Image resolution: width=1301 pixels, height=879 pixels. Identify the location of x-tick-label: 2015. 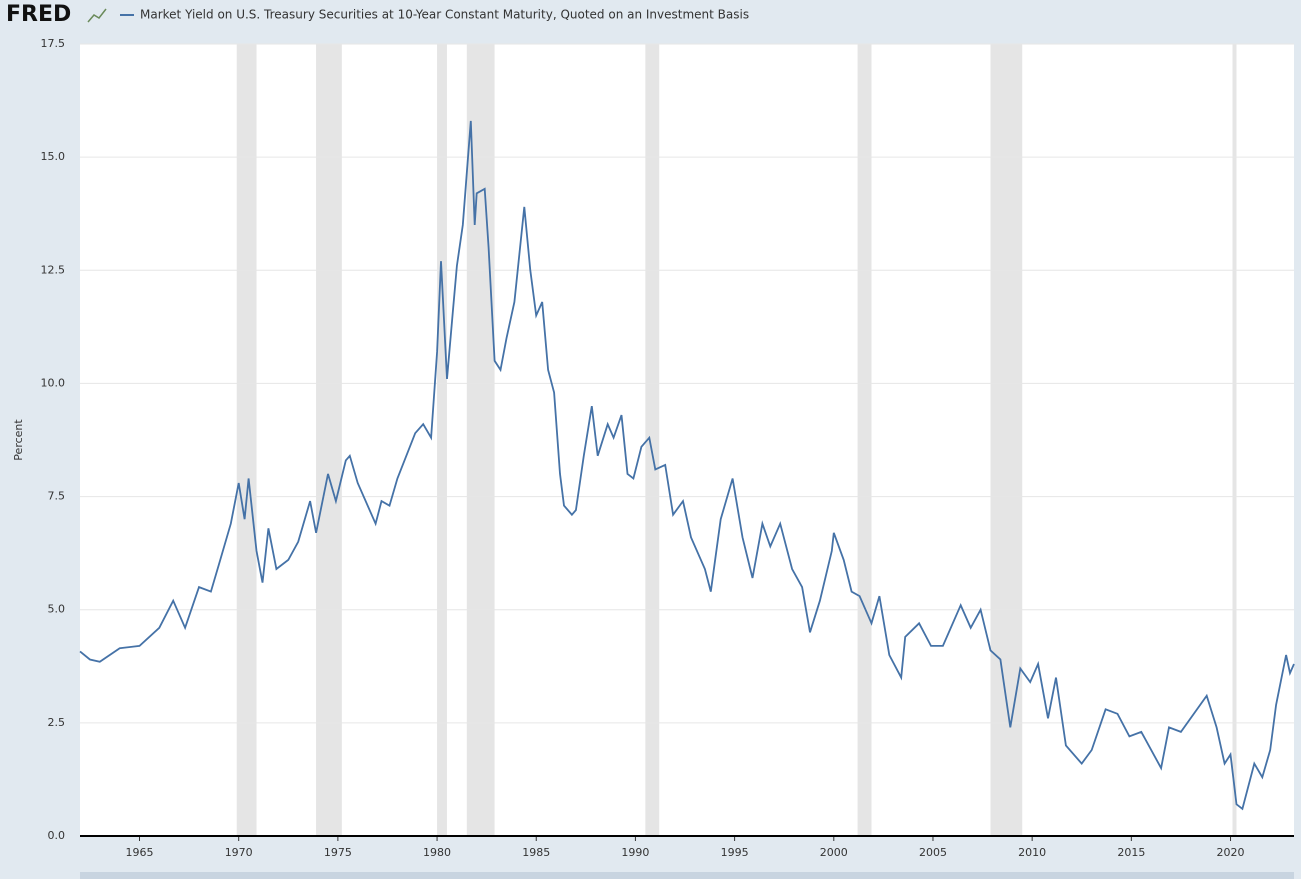
(1131, 852).